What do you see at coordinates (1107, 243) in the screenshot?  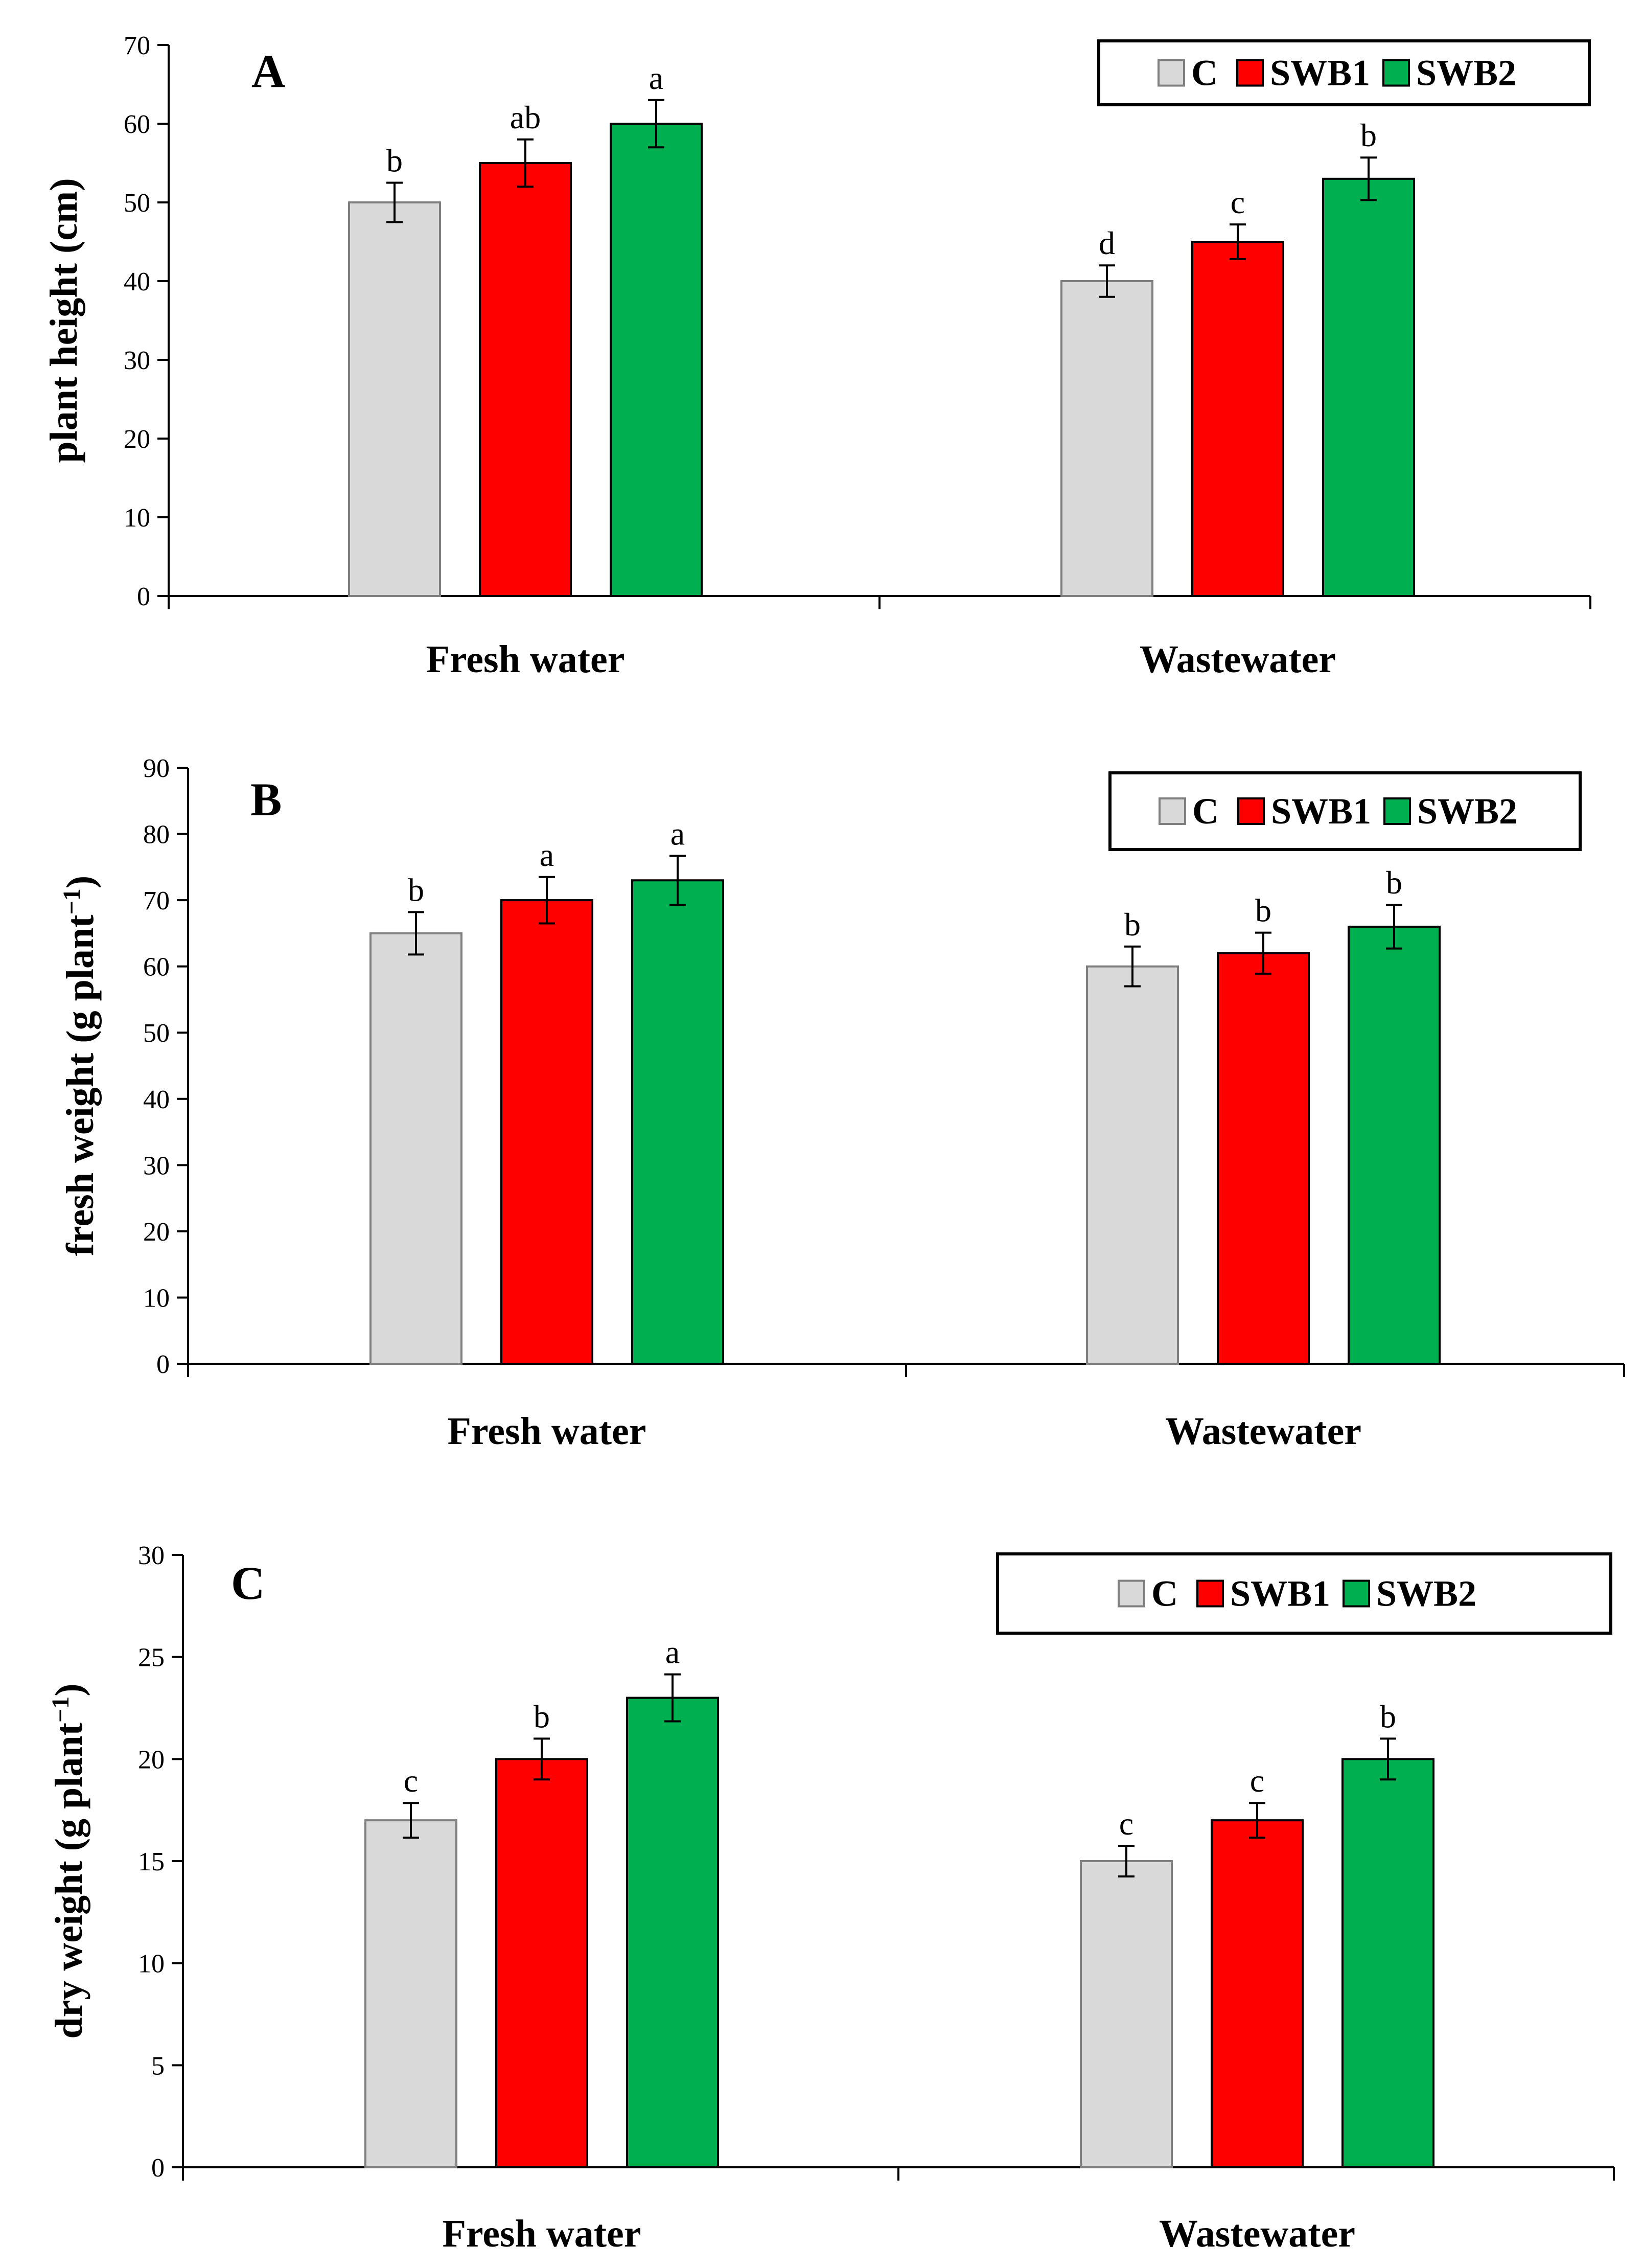 I see `significance-letter: d` at bounding box center [1107, 243].